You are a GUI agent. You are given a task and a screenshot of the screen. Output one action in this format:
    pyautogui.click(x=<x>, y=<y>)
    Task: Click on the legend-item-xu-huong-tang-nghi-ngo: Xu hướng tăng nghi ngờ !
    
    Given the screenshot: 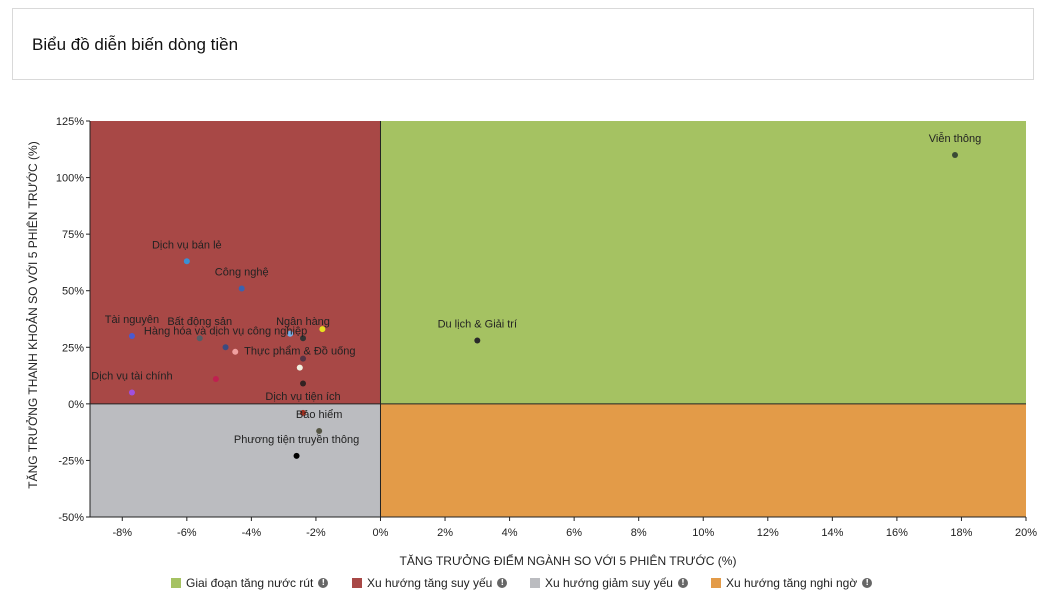 What is the action you would take?
    pyautogui.click(x=792, y=583)
    